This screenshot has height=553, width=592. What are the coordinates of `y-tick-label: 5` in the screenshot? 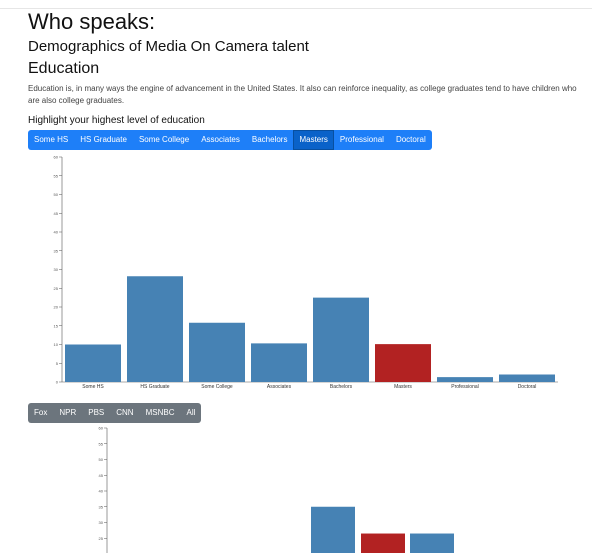 It's located at (57, 363).